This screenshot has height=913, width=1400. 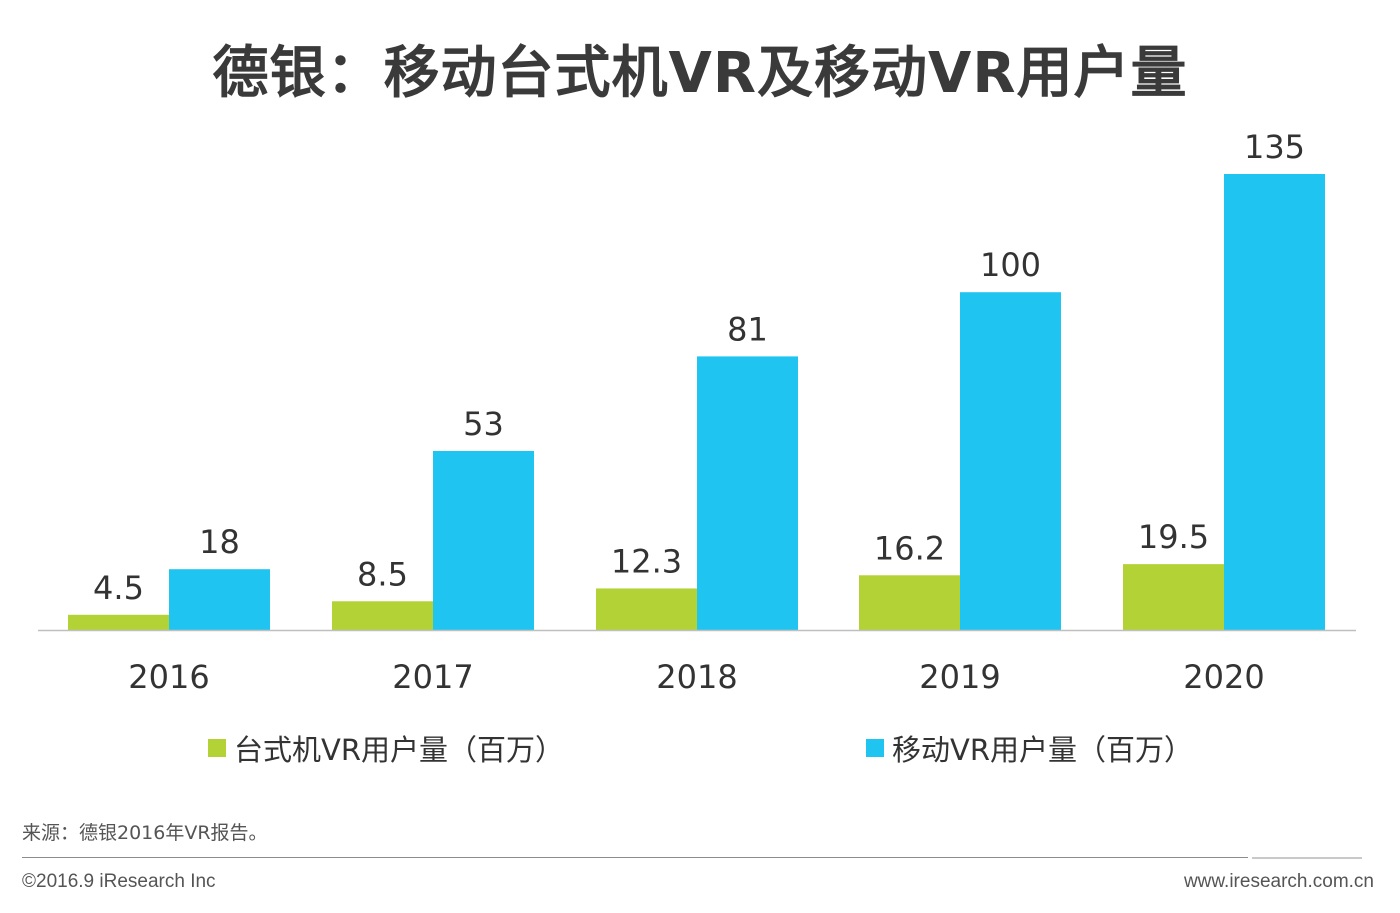 What do you see at coordinates (382, 574) in the screenshot?
I see `data-label-desktop-vr-2017: 8.5` at bounding box center [382, 574].